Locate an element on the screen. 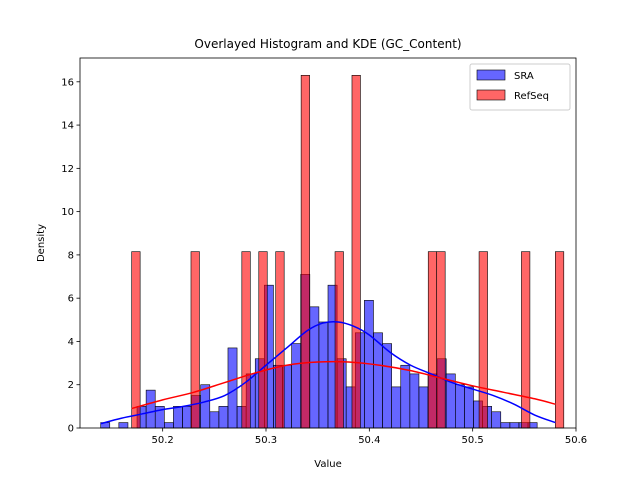 The width and height of the screenshot is (640, 480). x-tick-label: 50.5 is located at coordinates (473, 440).